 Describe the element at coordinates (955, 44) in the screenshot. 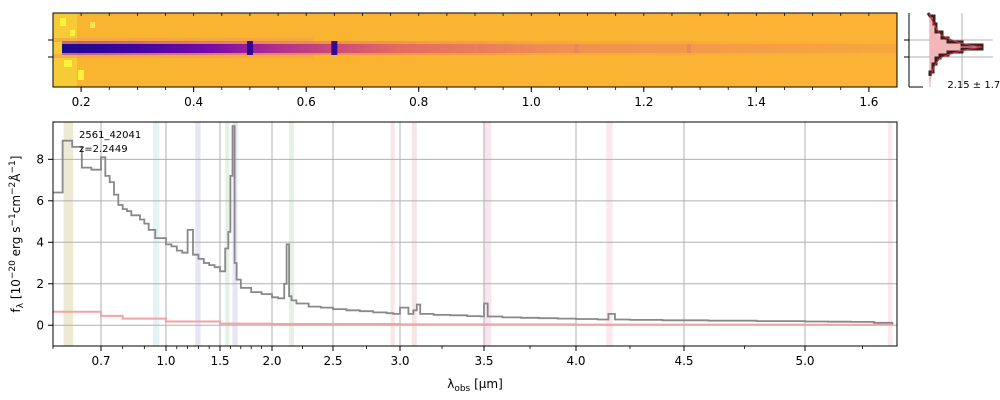

I see `profile-model` at that location.